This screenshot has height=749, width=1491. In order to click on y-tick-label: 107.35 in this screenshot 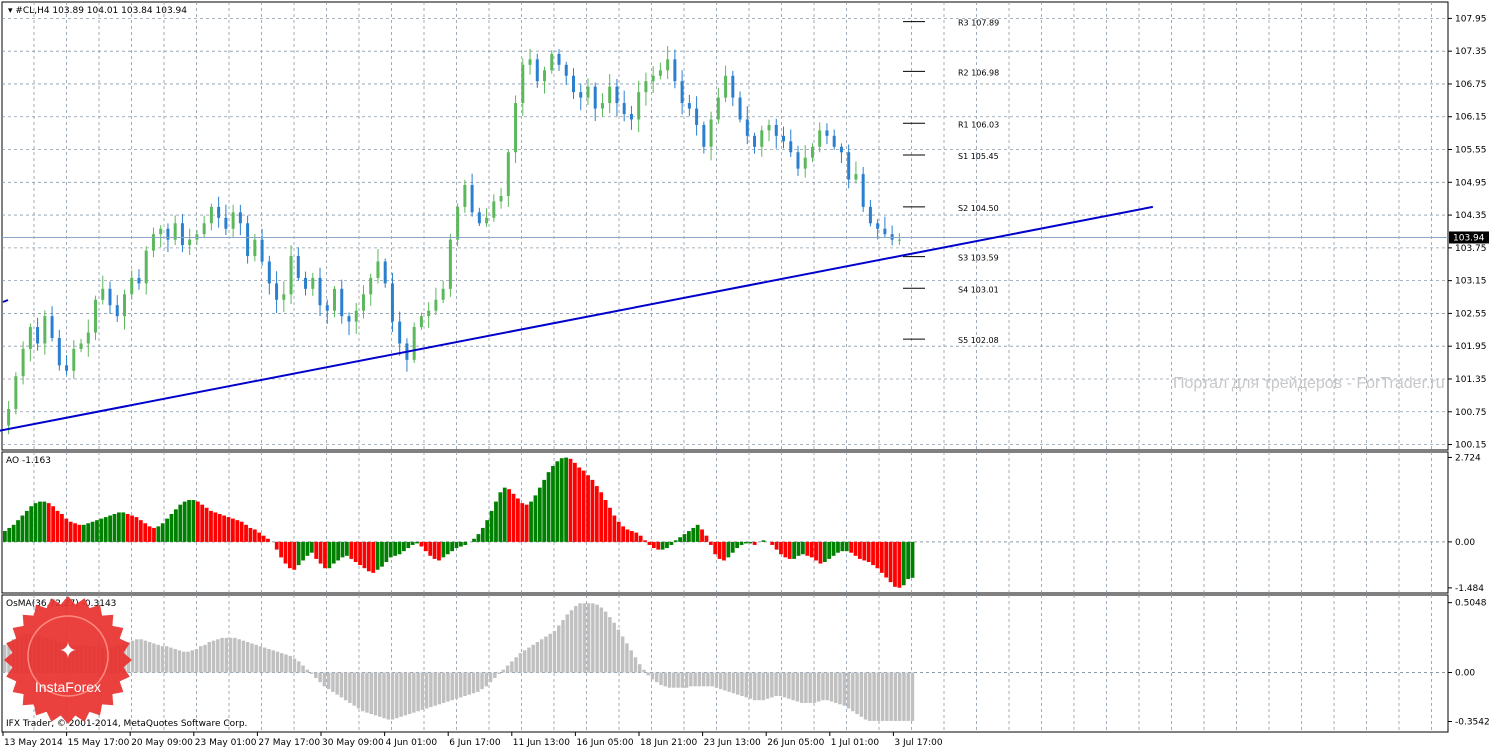, I will do `click(1471, 52)`.